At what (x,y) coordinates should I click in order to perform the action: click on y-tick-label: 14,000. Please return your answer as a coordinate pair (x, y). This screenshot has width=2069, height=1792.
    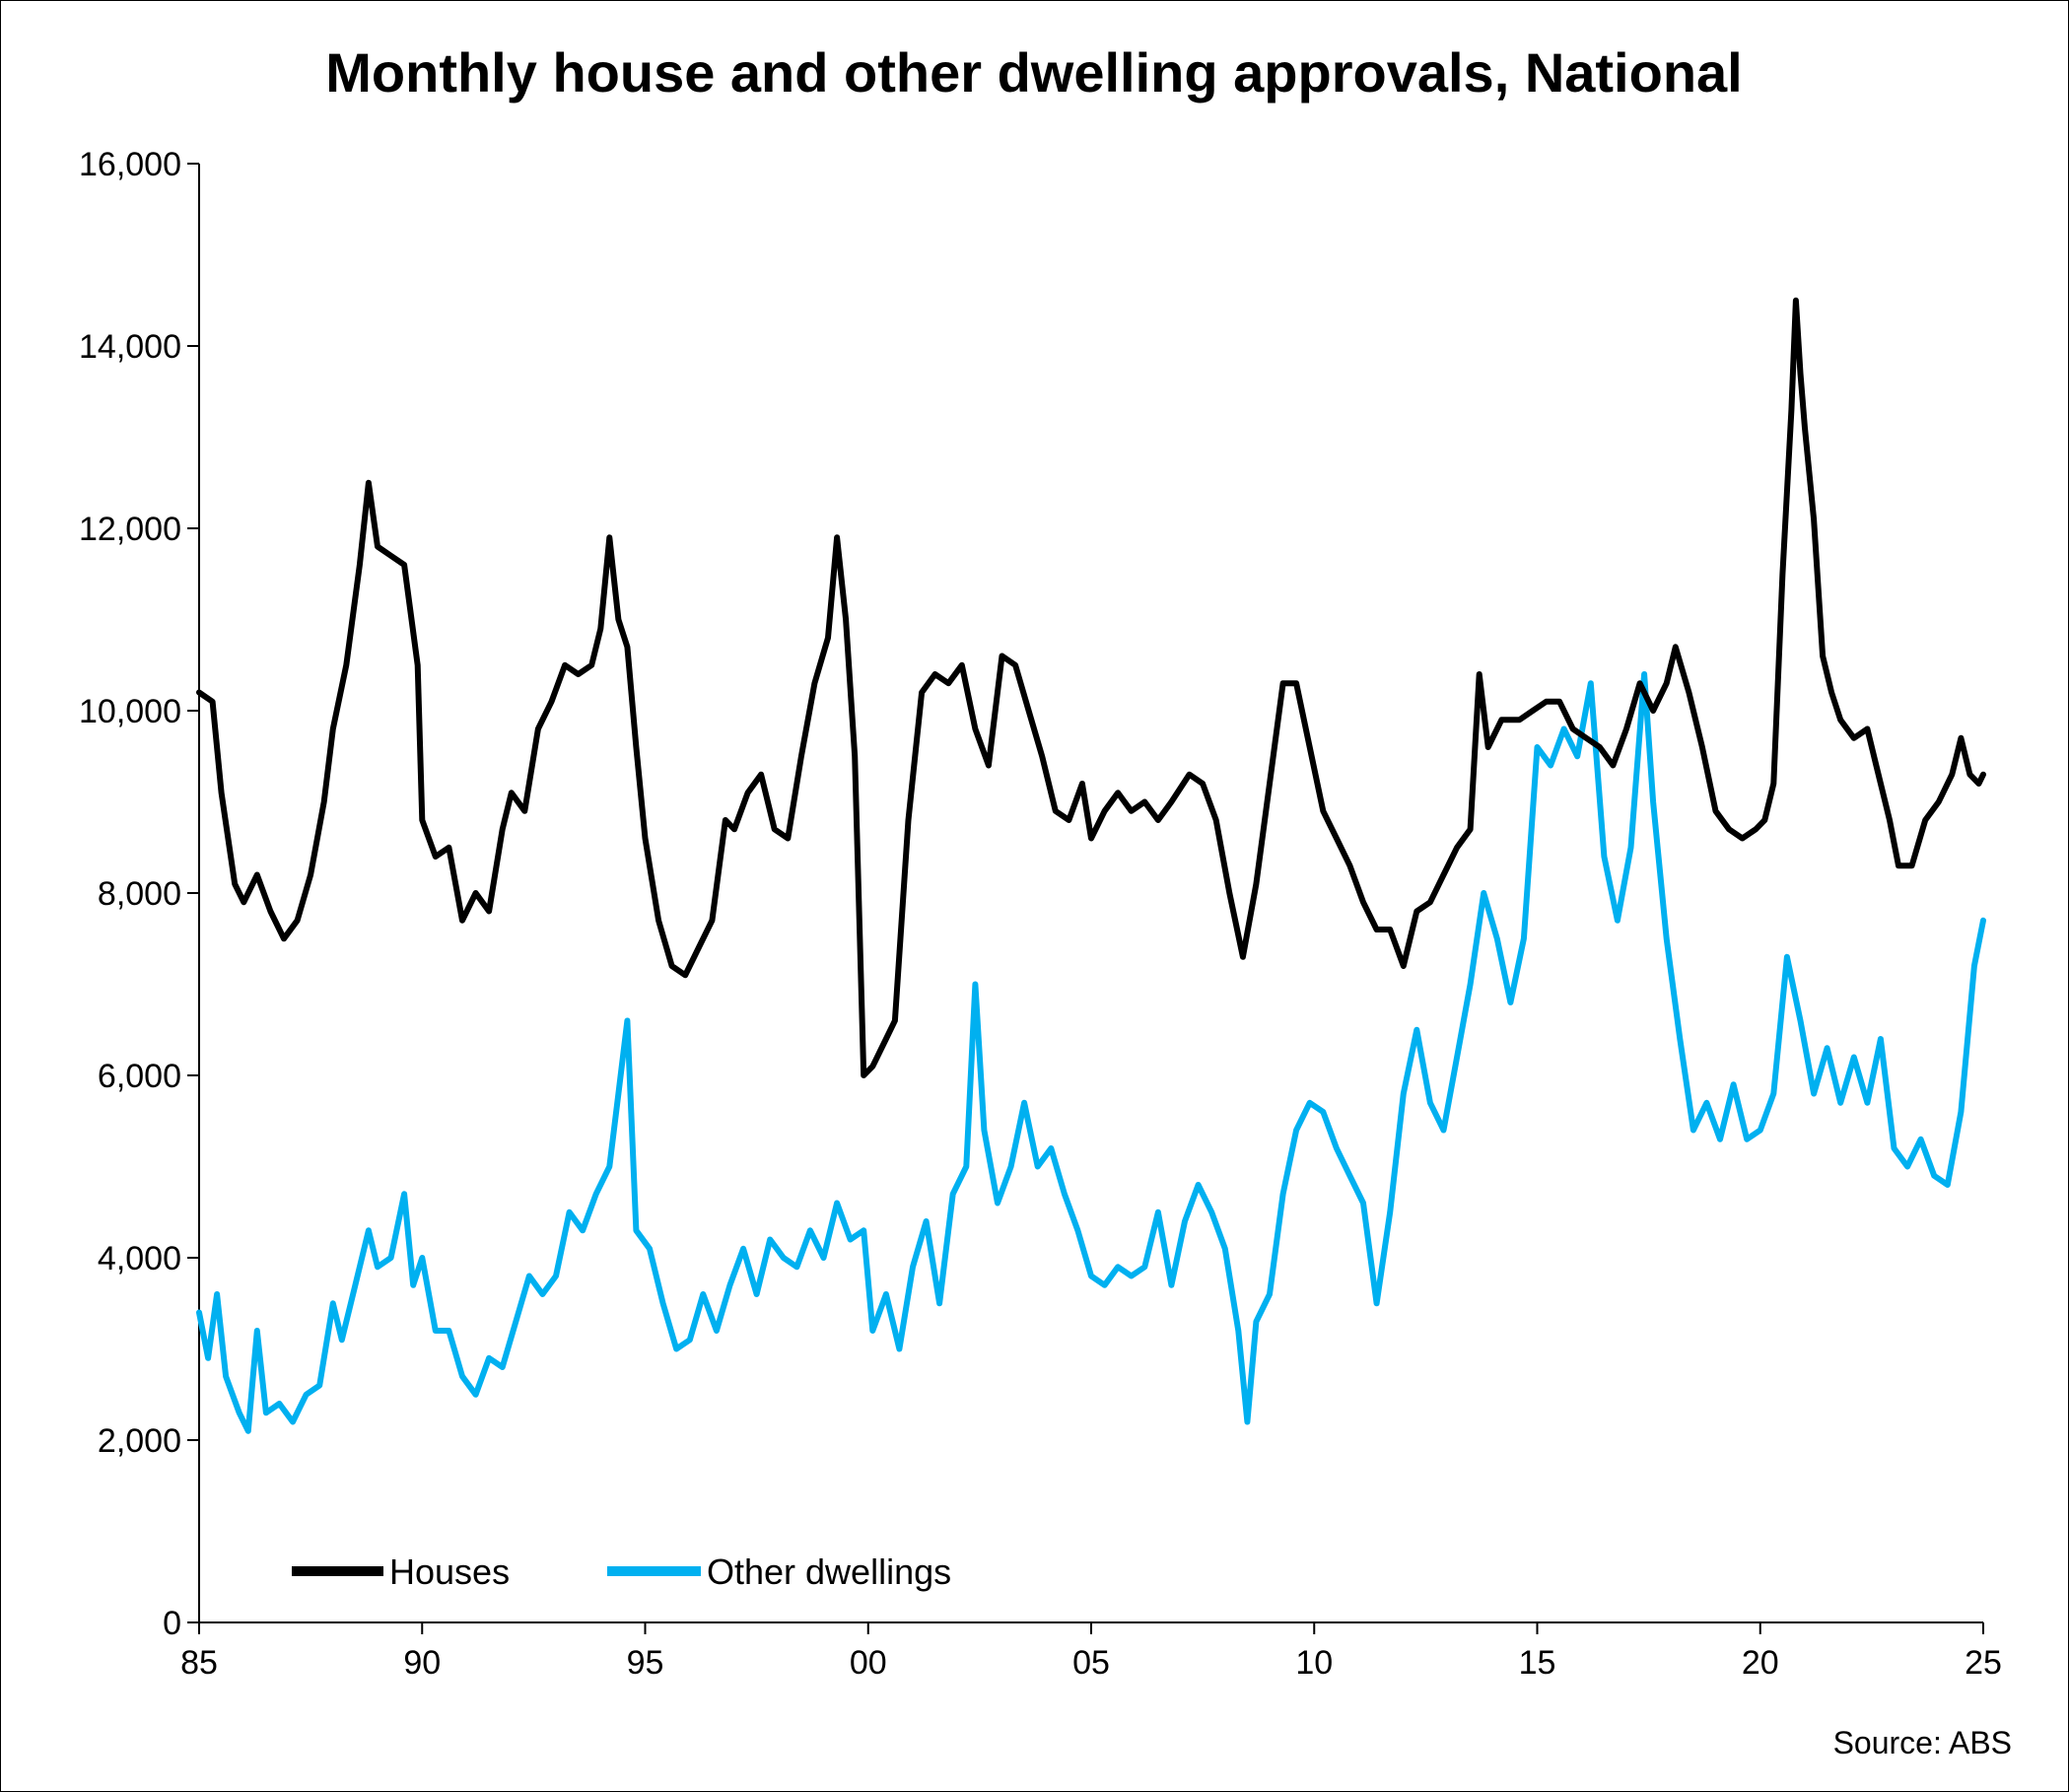
    Looking at the image, I should click on (130, 347).